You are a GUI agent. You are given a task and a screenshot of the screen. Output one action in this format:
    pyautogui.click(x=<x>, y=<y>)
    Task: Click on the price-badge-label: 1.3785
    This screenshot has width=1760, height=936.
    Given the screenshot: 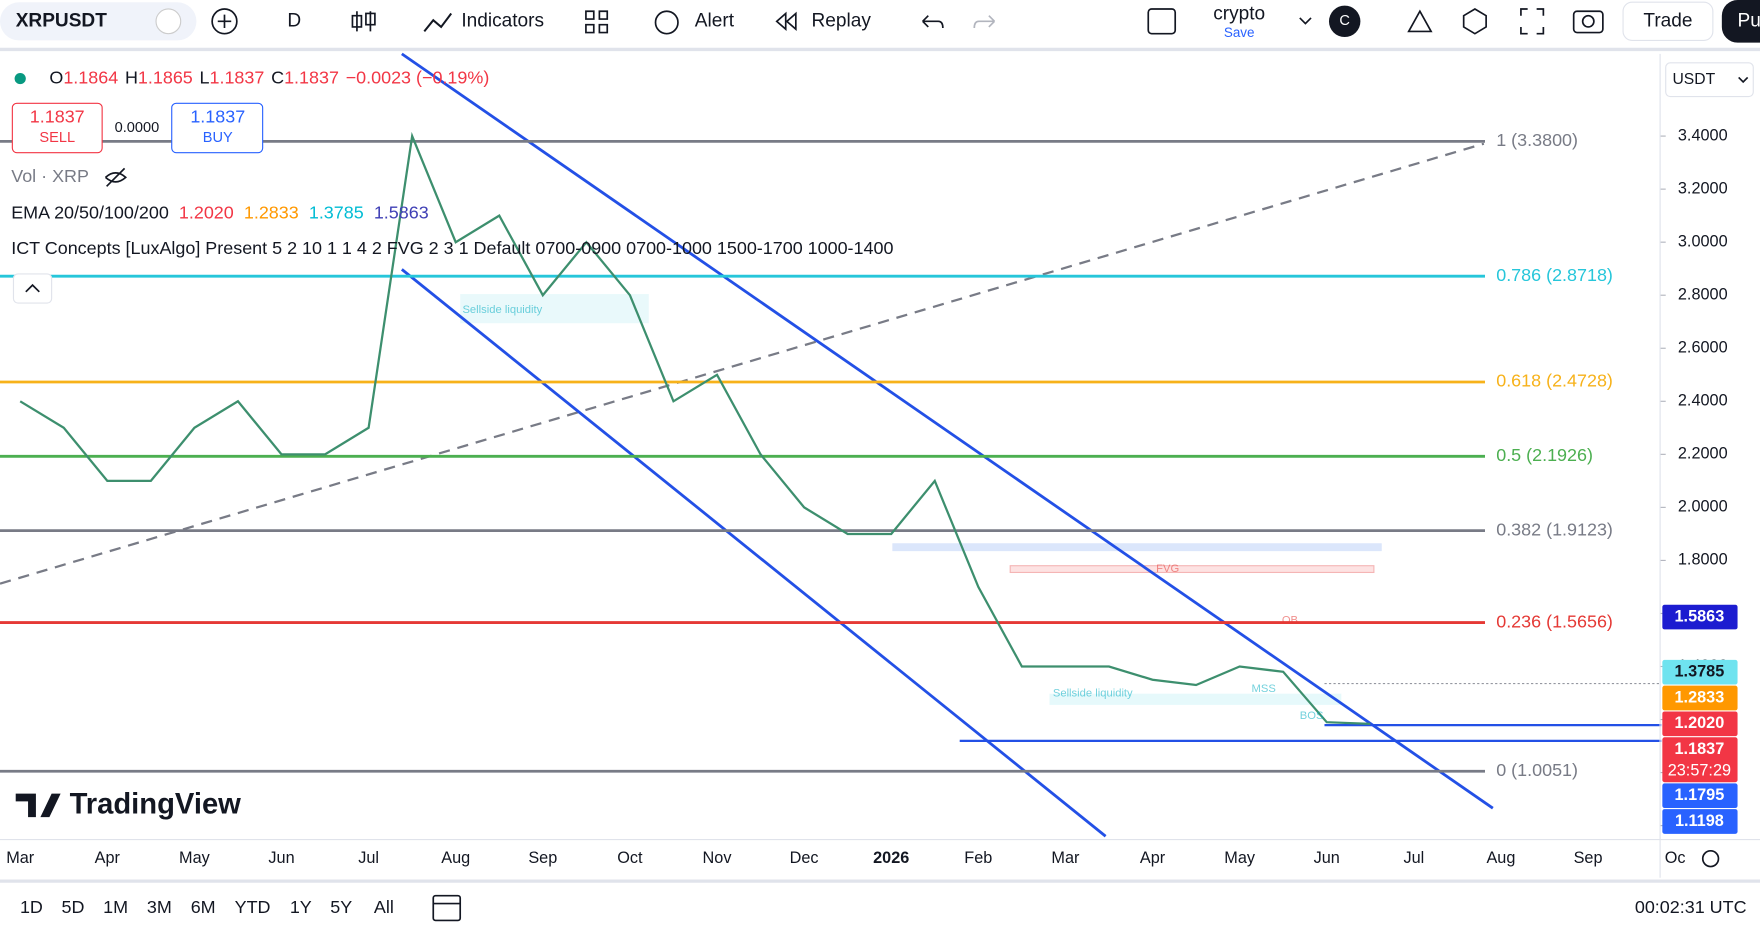 What is the action you would take?
    pyautogui.click(x=1700, y=671)
    